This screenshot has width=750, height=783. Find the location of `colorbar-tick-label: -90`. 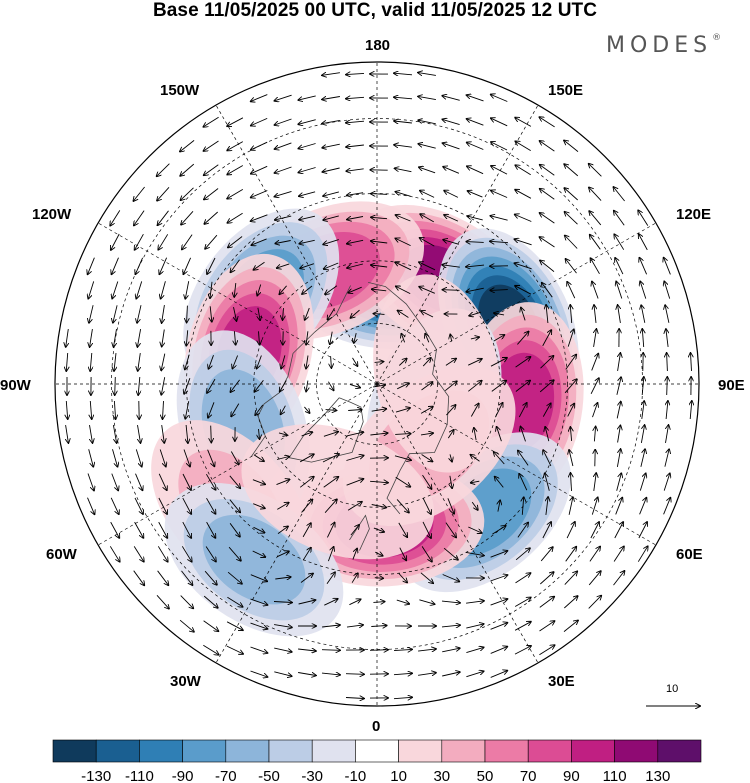

colorbar-tick-label: -90 is located at coordinates (183, 775).